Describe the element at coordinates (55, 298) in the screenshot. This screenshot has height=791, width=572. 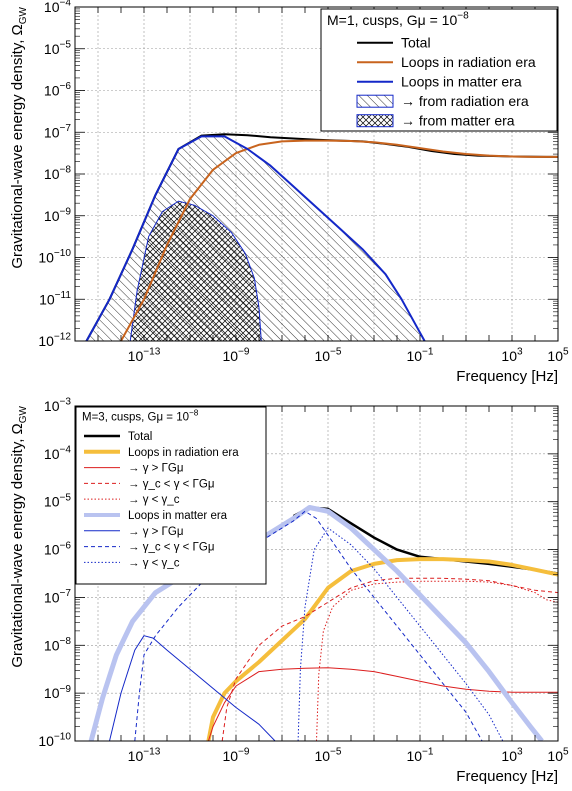
I see `y-tick-label: 10⁻¹¹` at that location.